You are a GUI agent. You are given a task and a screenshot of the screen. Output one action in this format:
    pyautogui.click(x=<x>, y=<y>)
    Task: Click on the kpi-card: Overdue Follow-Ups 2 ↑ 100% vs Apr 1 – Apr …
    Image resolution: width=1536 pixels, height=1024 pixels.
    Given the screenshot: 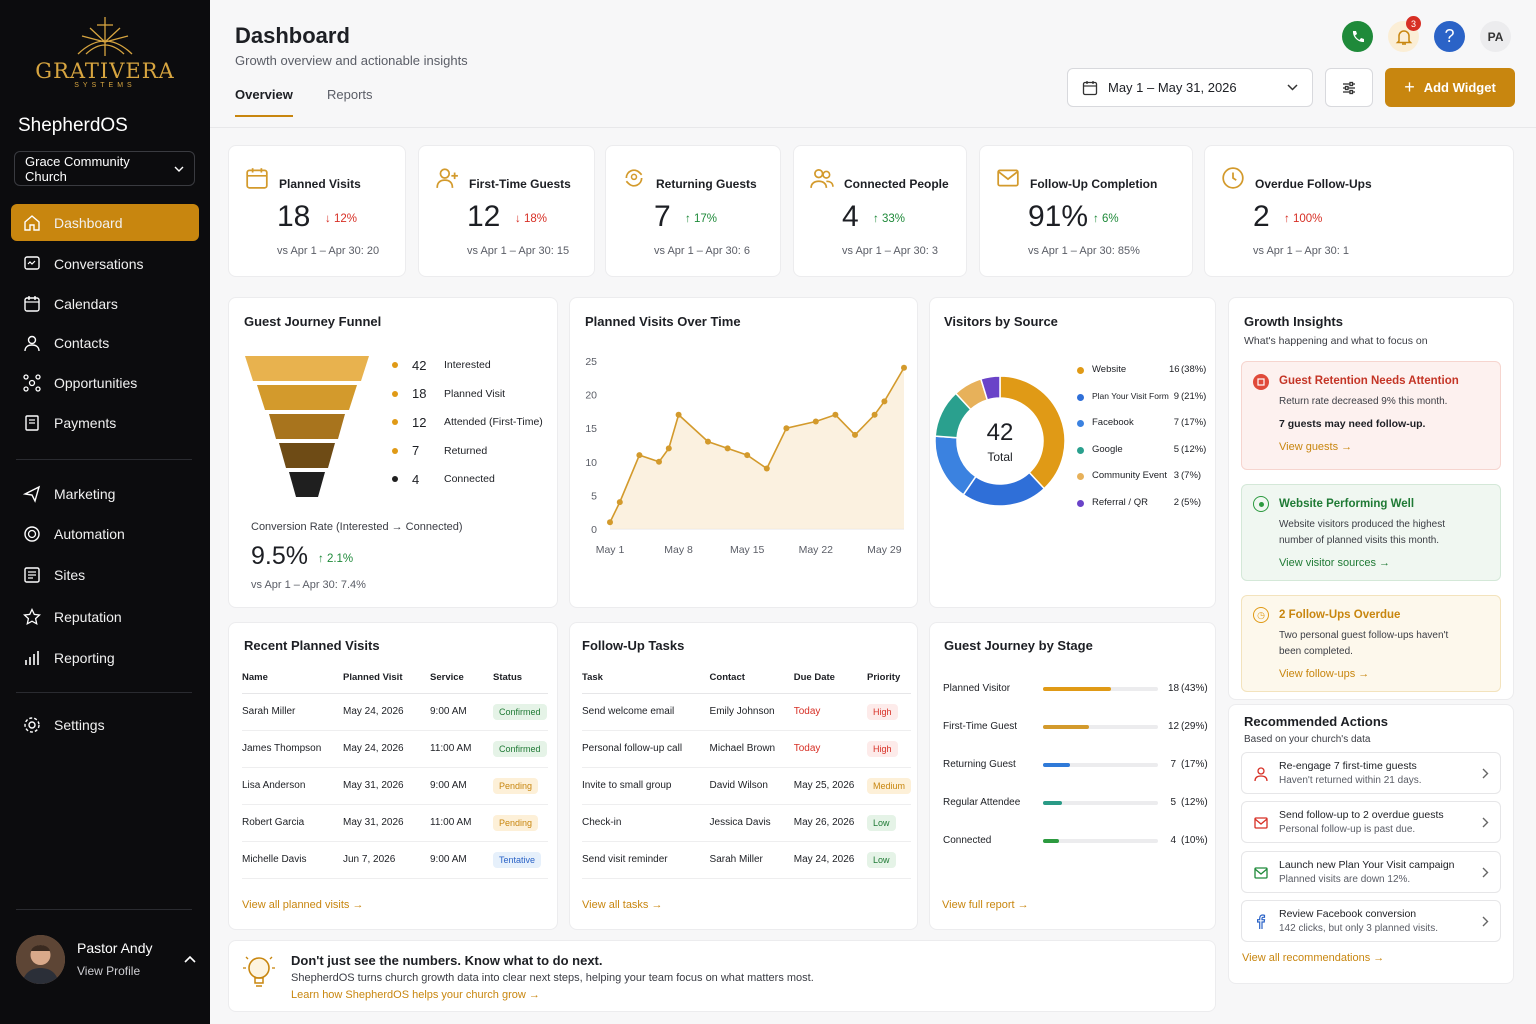 What is the action you would take?
    pyautogui.click(x=1359, y=211)
    